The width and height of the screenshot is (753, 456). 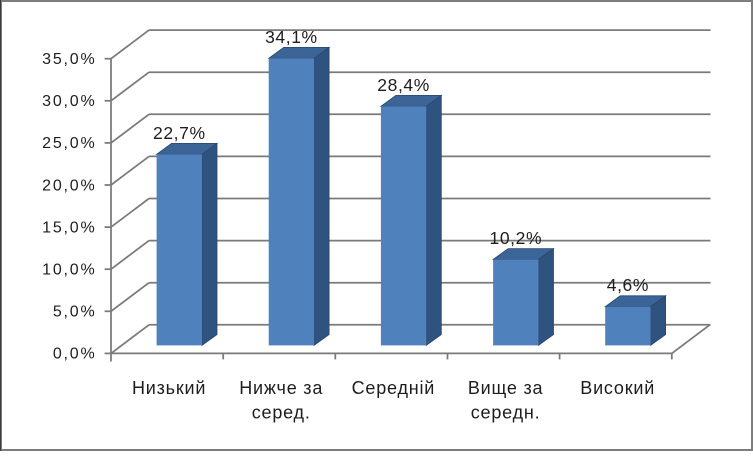 I want to click on svg-text: 34,1%, so click(x=291, y=37).